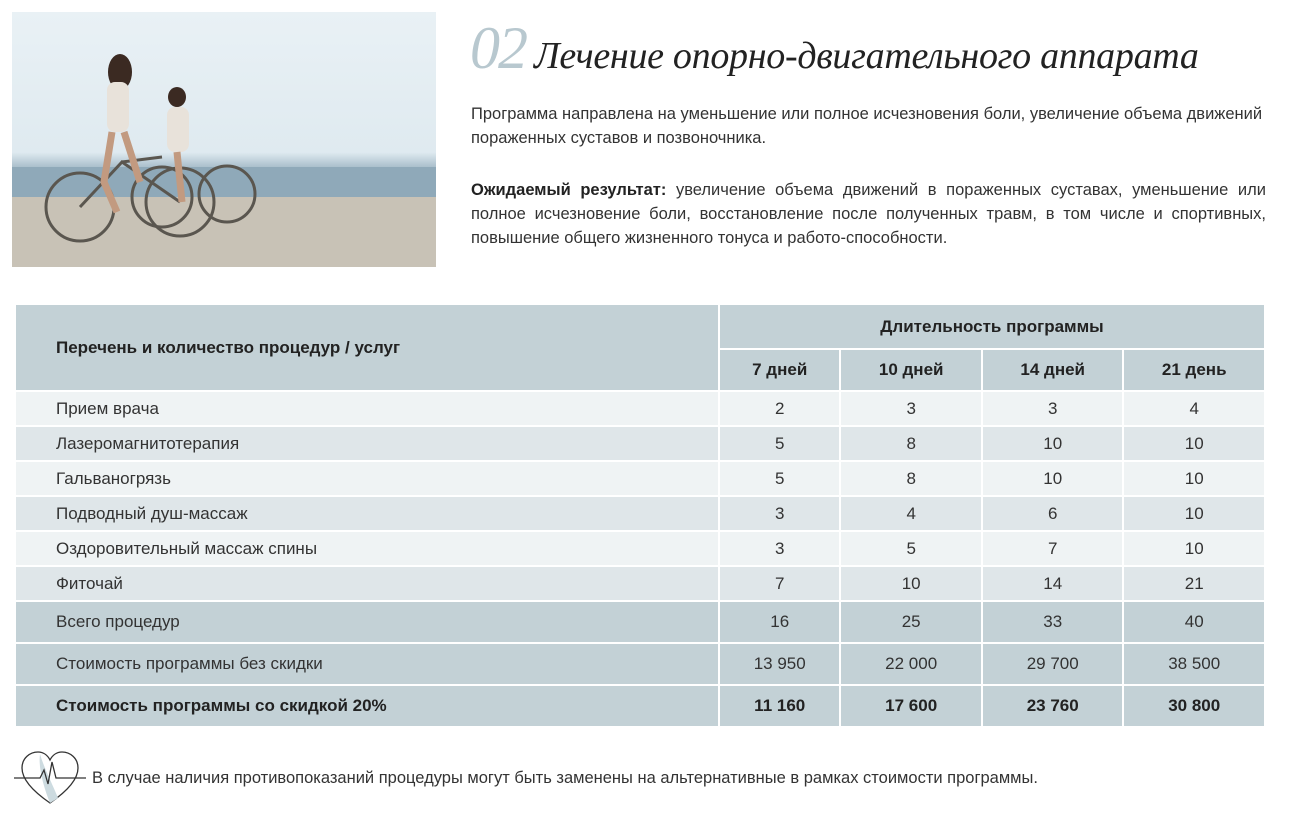  I want to click on value-cell: 40, so click(1194, 622).